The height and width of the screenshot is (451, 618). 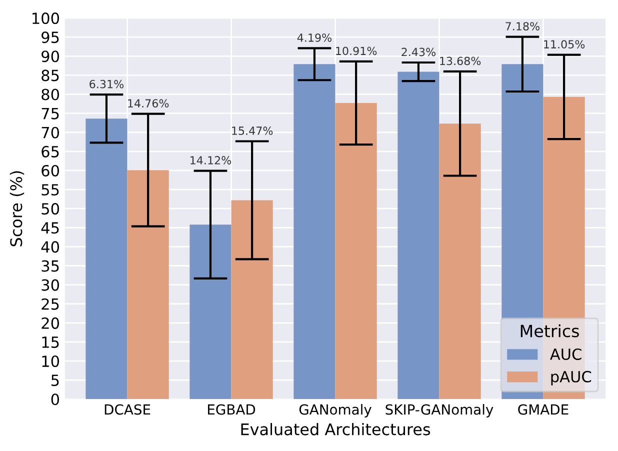 I want to click on y-tick-label: 5, so click(x=55, y=380).